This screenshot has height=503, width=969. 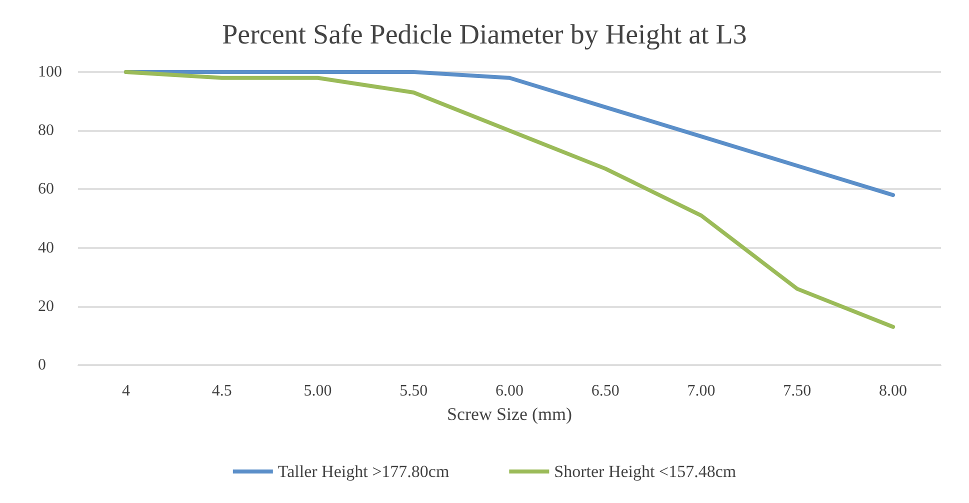 I want to click on x-tick-label: 7.00, so click(x=701, y=391).